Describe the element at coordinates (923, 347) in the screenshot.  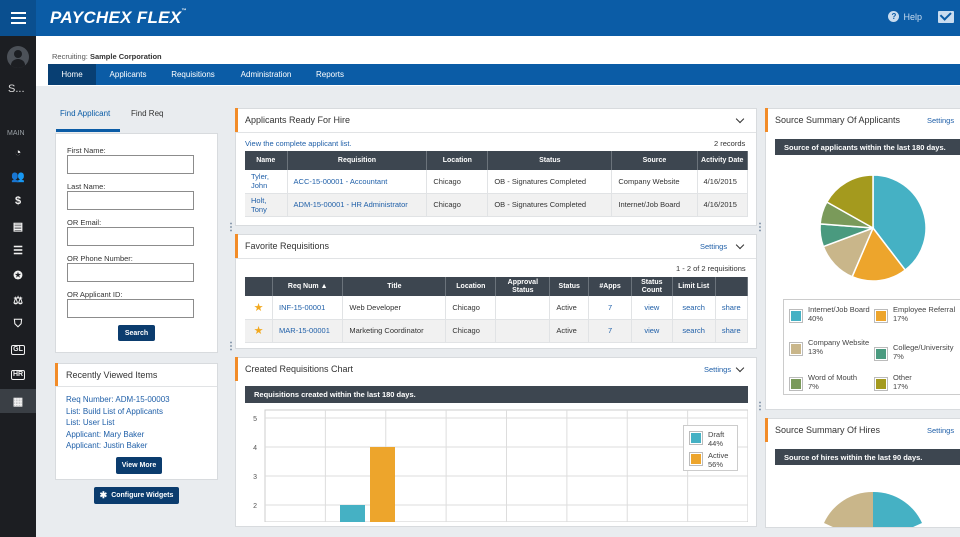
I see `legend-label: College/University` at that location.